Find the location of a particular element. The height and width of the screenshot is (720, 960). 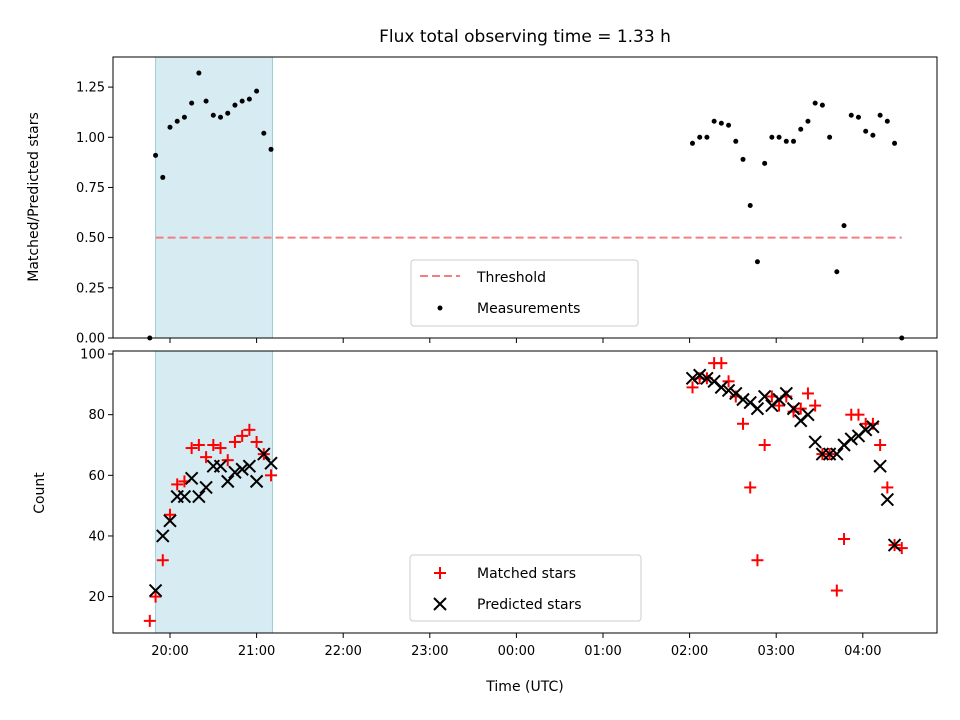

y-tick-label: 60 is located at coordinates (96, 476).